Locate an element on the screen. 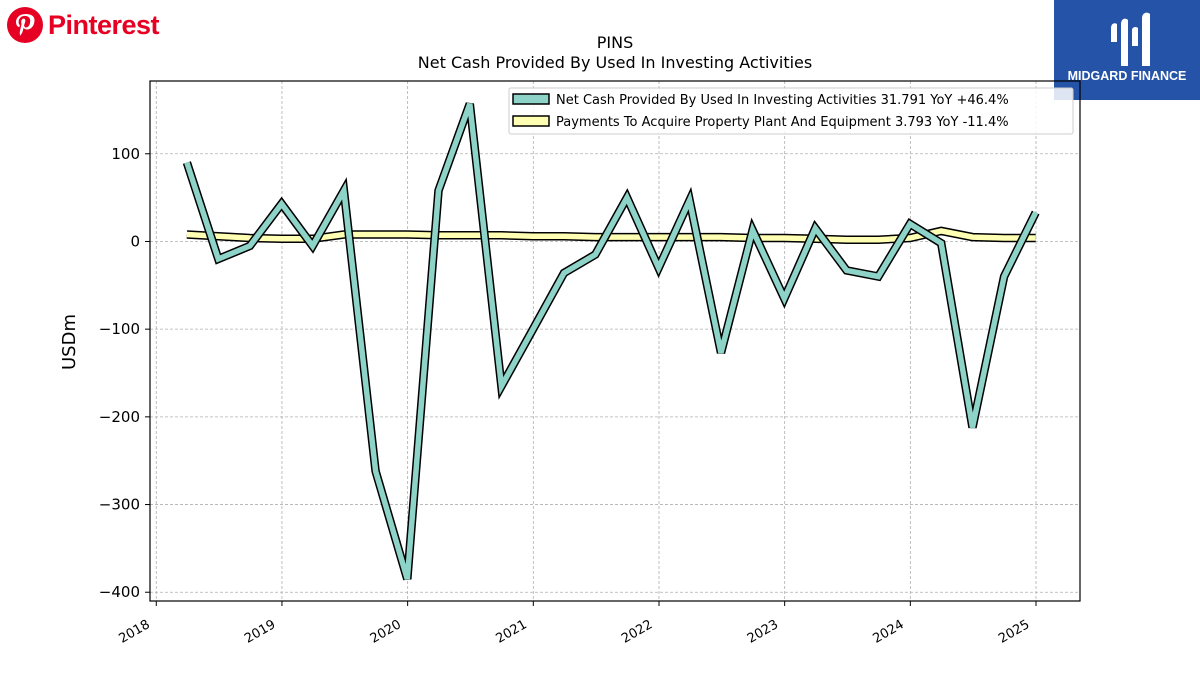  pinterest-brand: Pinterest is located at coordinates (83, 25).